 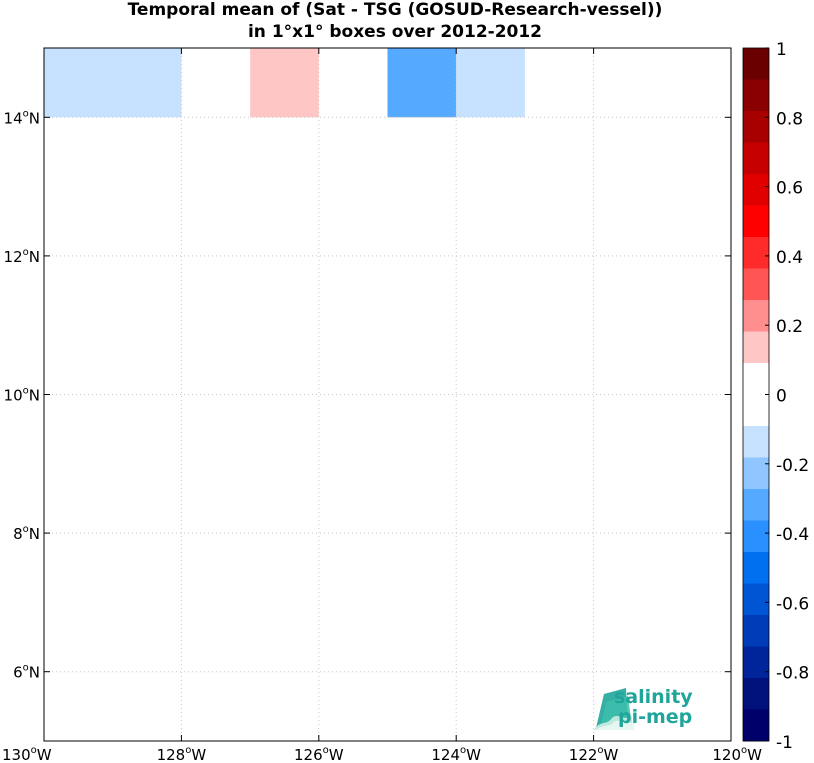 What do you see at coordinates (784, 743) in the screenshot?
I see `colorbar-tick-label-10: -1` at bounding box center [784, 743].